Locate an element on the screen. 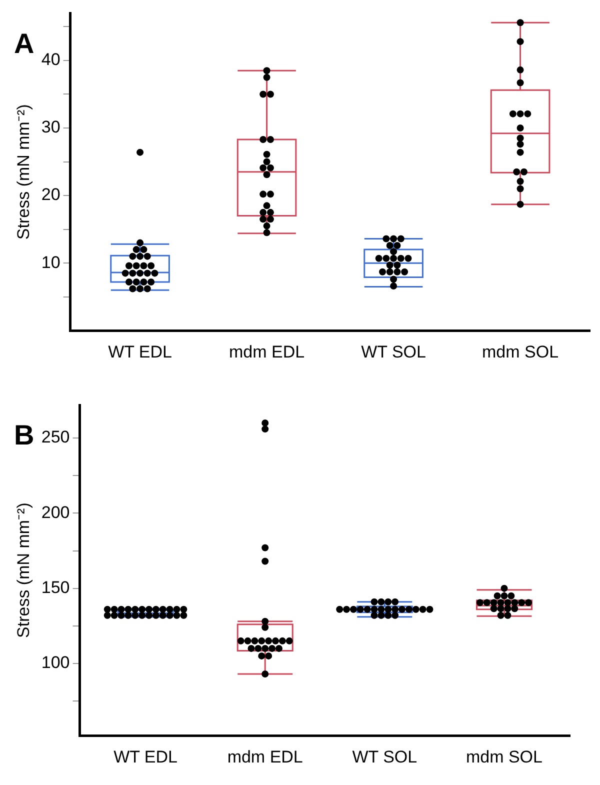 The width and height of the screenshot is (600, 785). text: A is located at coordinates (24, 43).